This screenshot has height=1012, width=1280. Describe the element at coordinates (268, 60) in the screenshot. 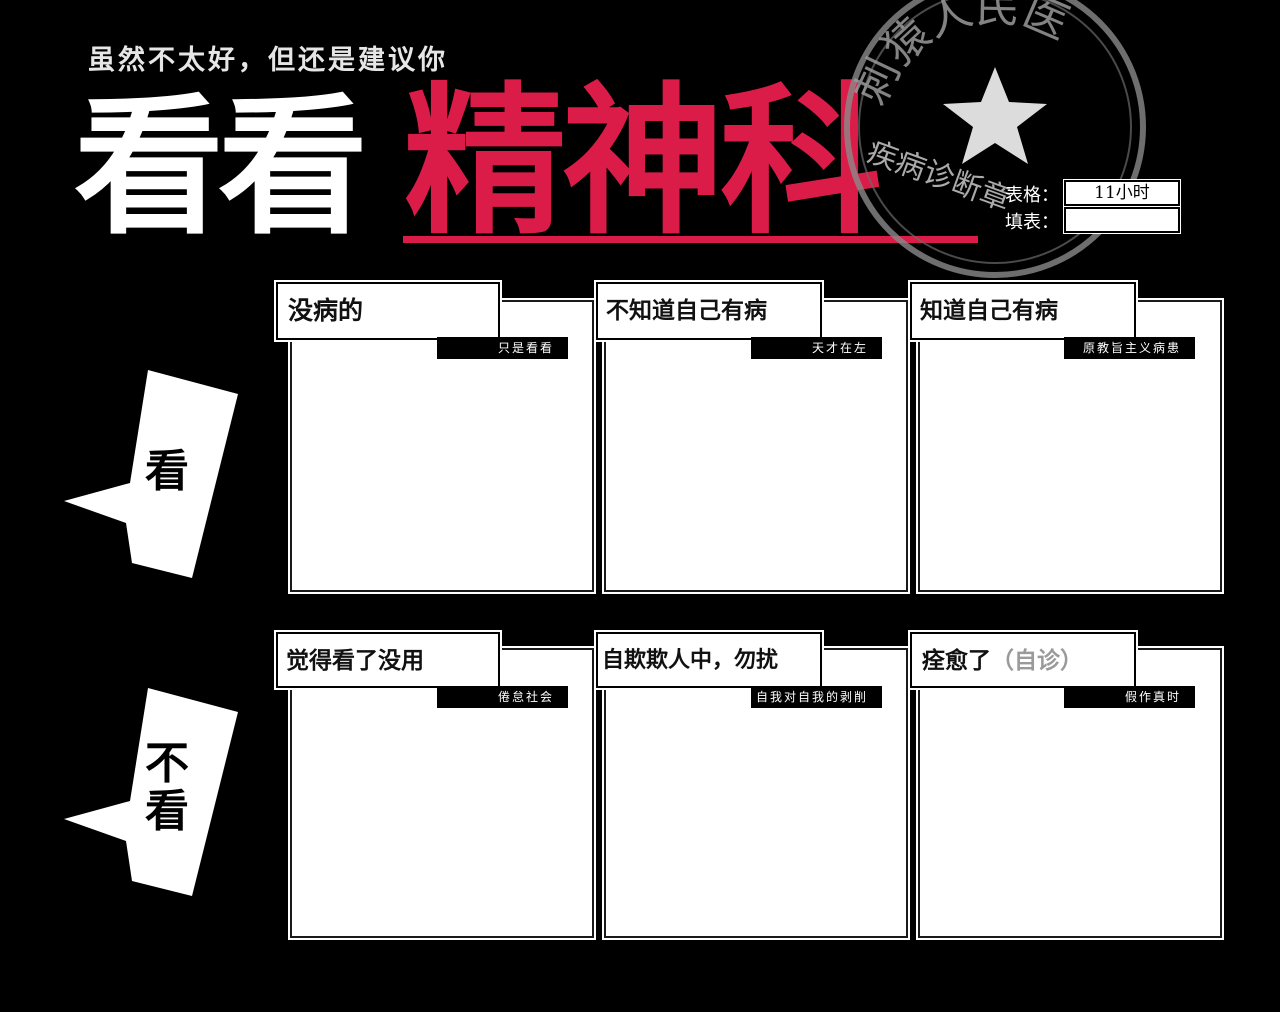

I see `subtitle: 虽然不太好，但还是建议你` at that location.